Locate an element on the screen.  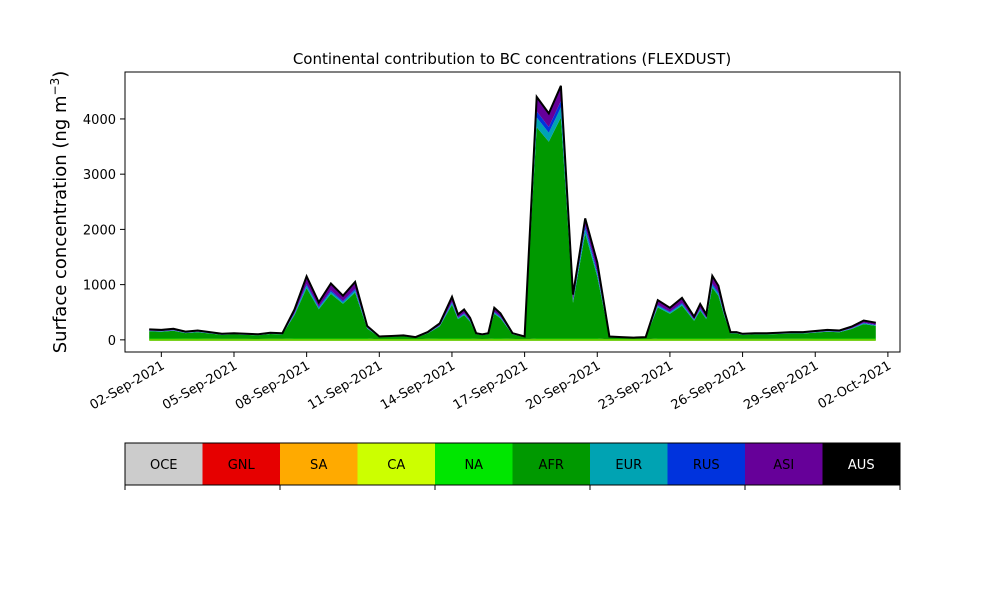
legend-label-ca: CA is located at coordinates (396, 465).